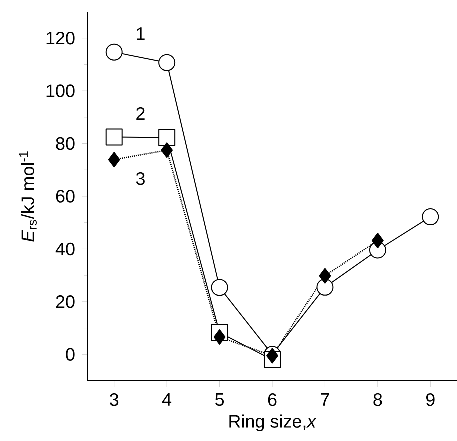 The height and width of the screenshot is (441, 457). Describe the element at coordinates (140, 113) in the screenshot. I see `series-label: 2` at that location.